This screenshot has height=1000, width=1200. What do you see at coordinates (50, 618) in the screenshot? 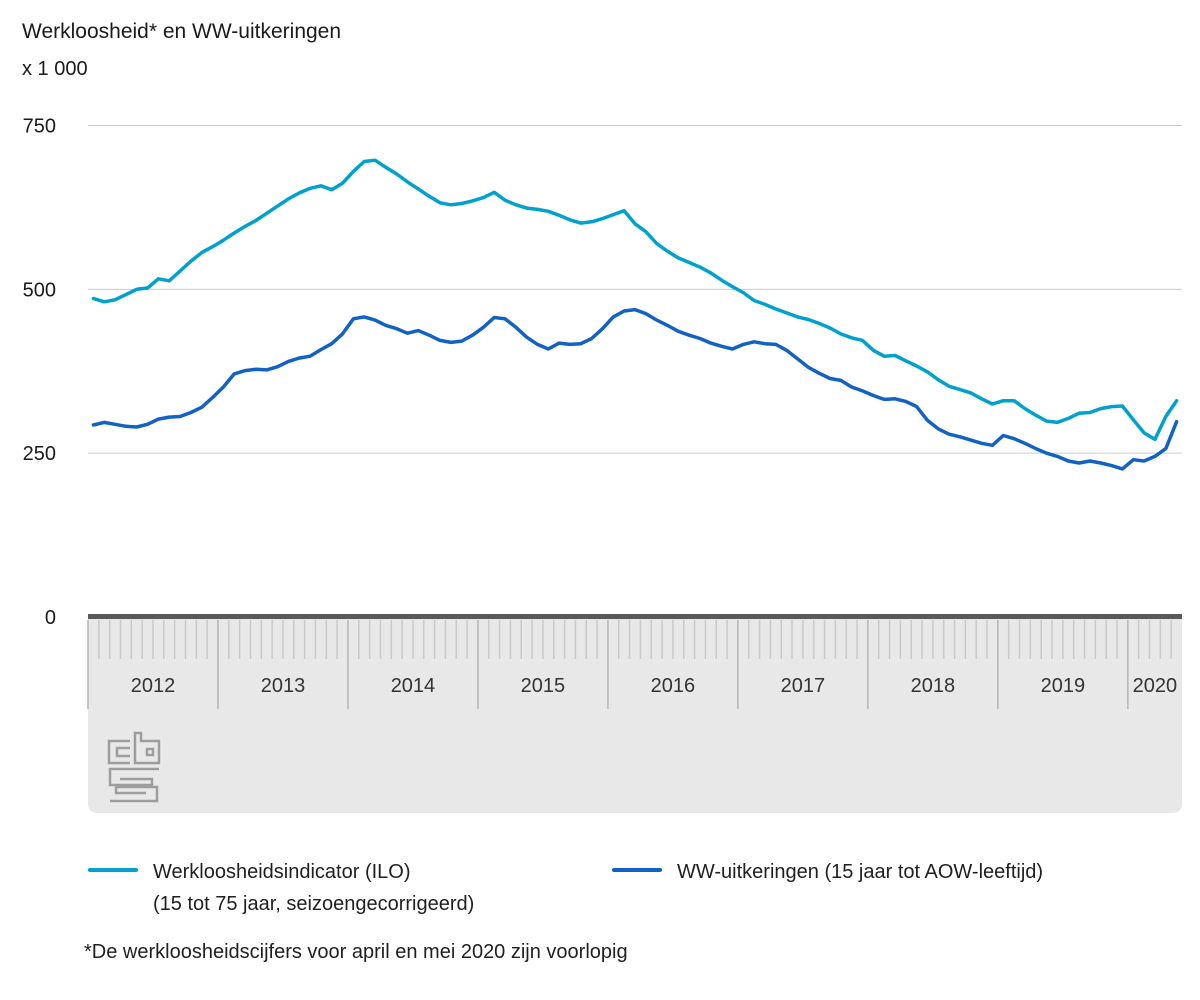
I see `y-tick-label: 0` at bounding box center [50, 618].